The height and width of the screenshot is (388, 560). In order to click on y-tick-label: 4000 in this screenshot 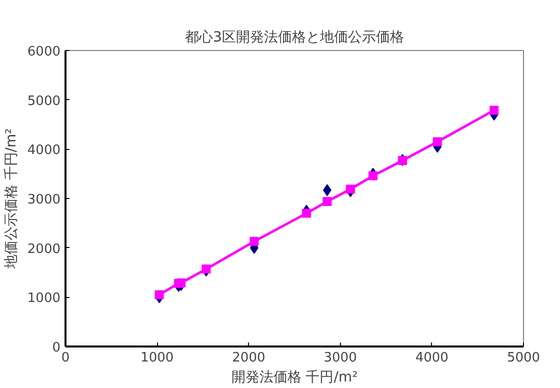, I will do `click(44, 150)`.